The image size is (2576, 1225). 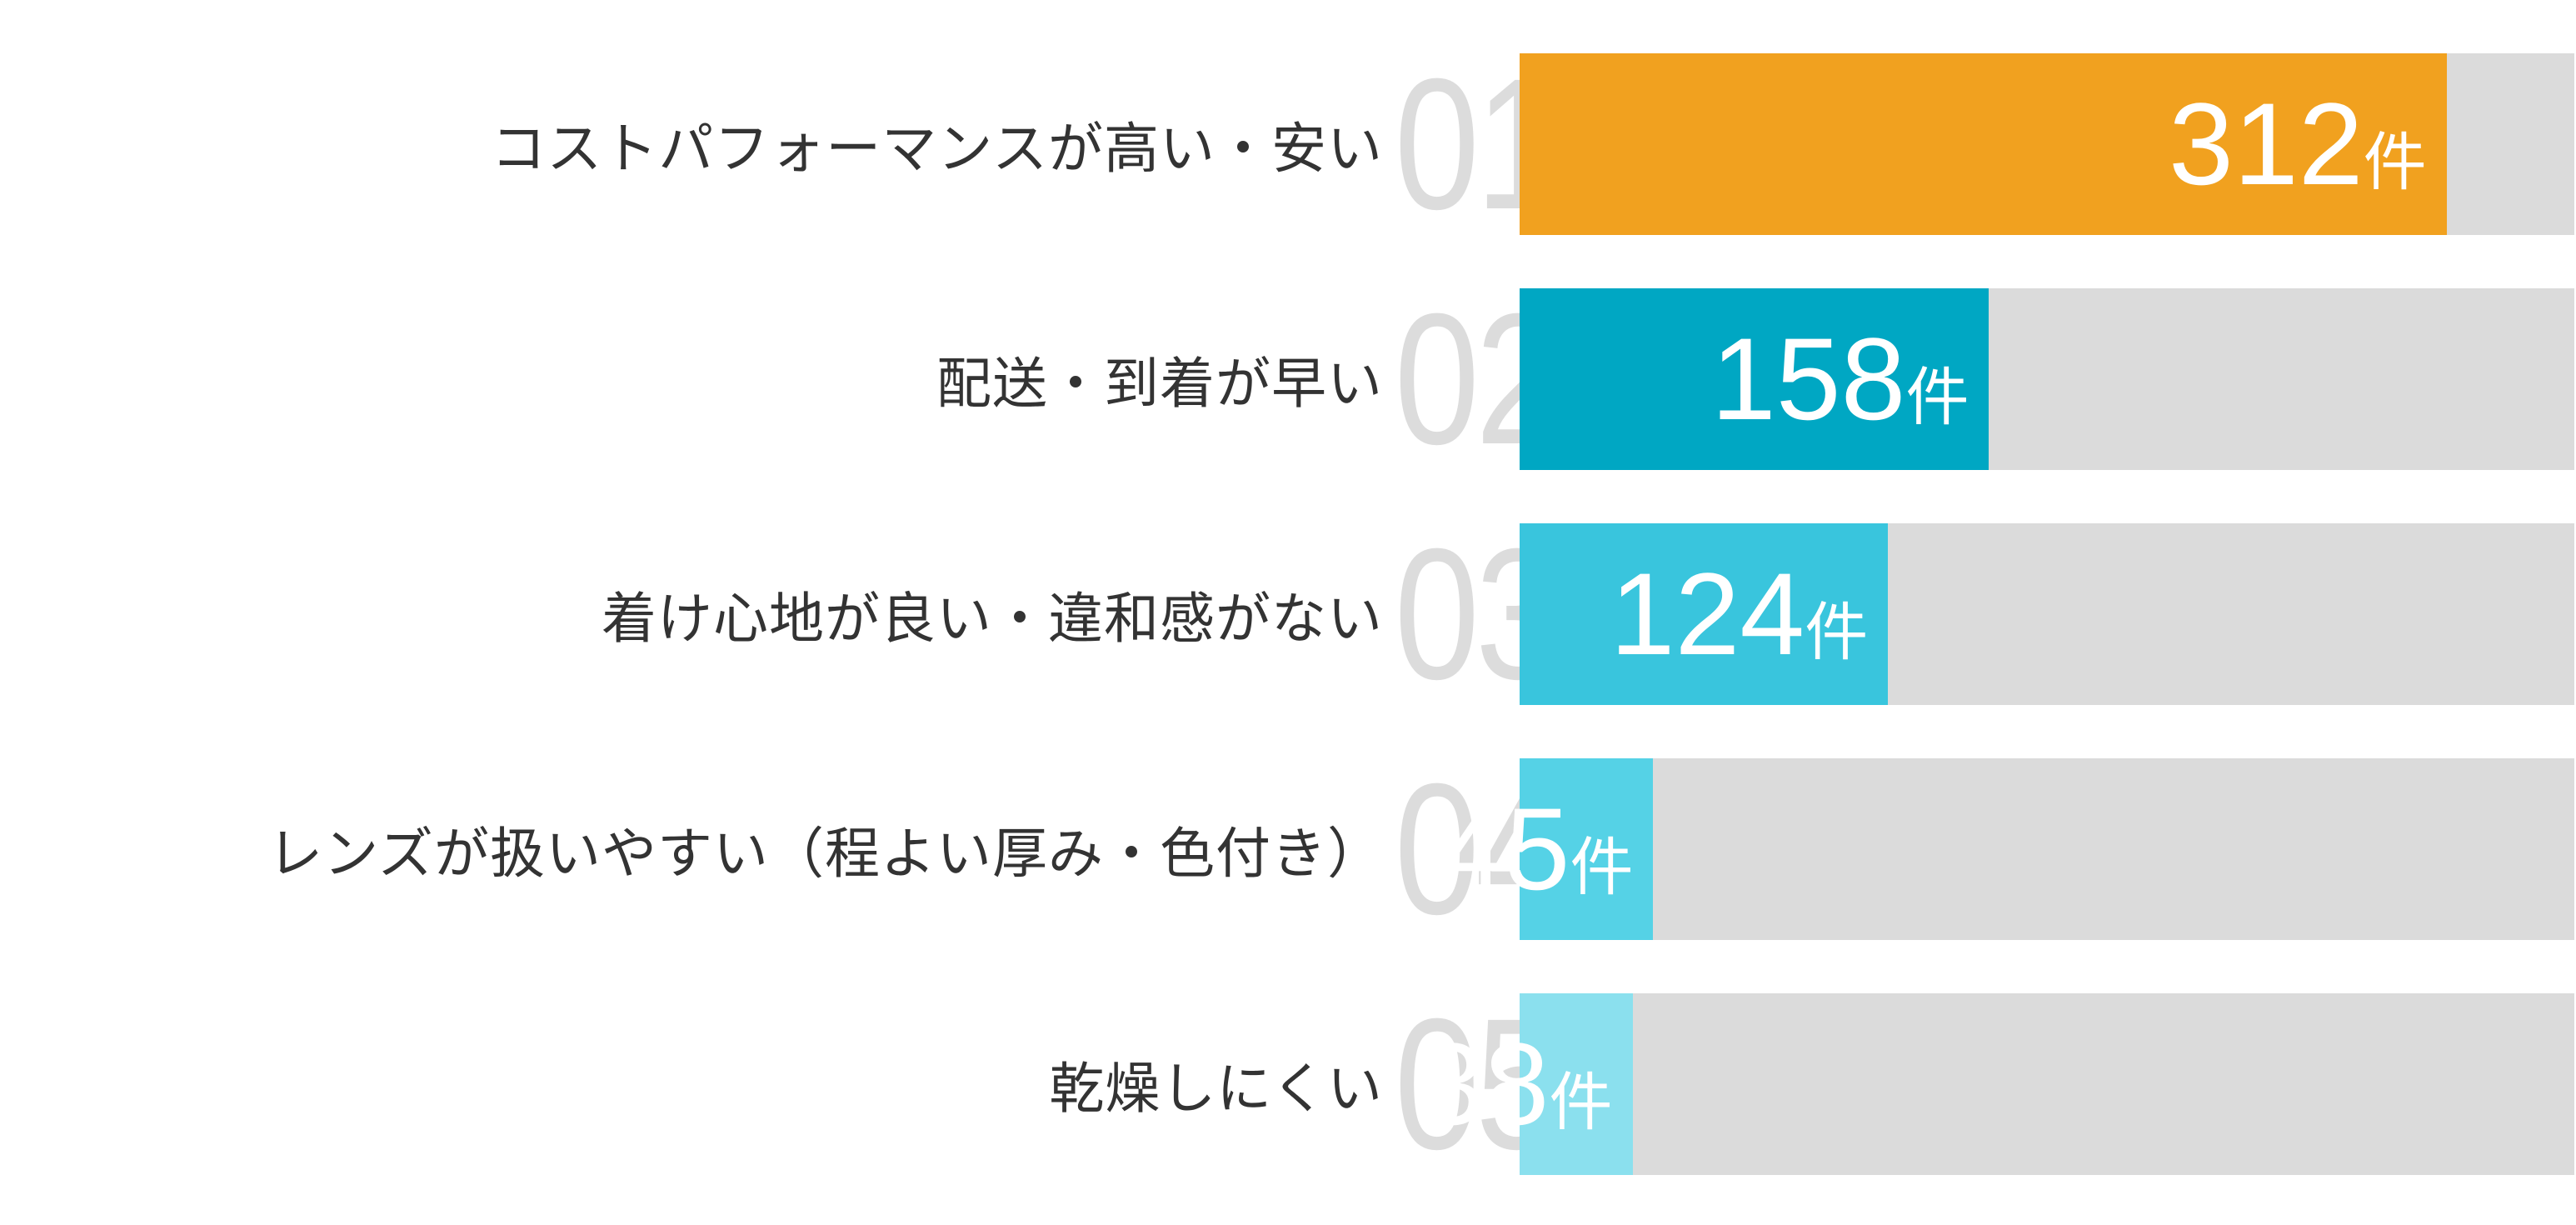 I want to click on value-number: 158, so click(x=1808, y=378).